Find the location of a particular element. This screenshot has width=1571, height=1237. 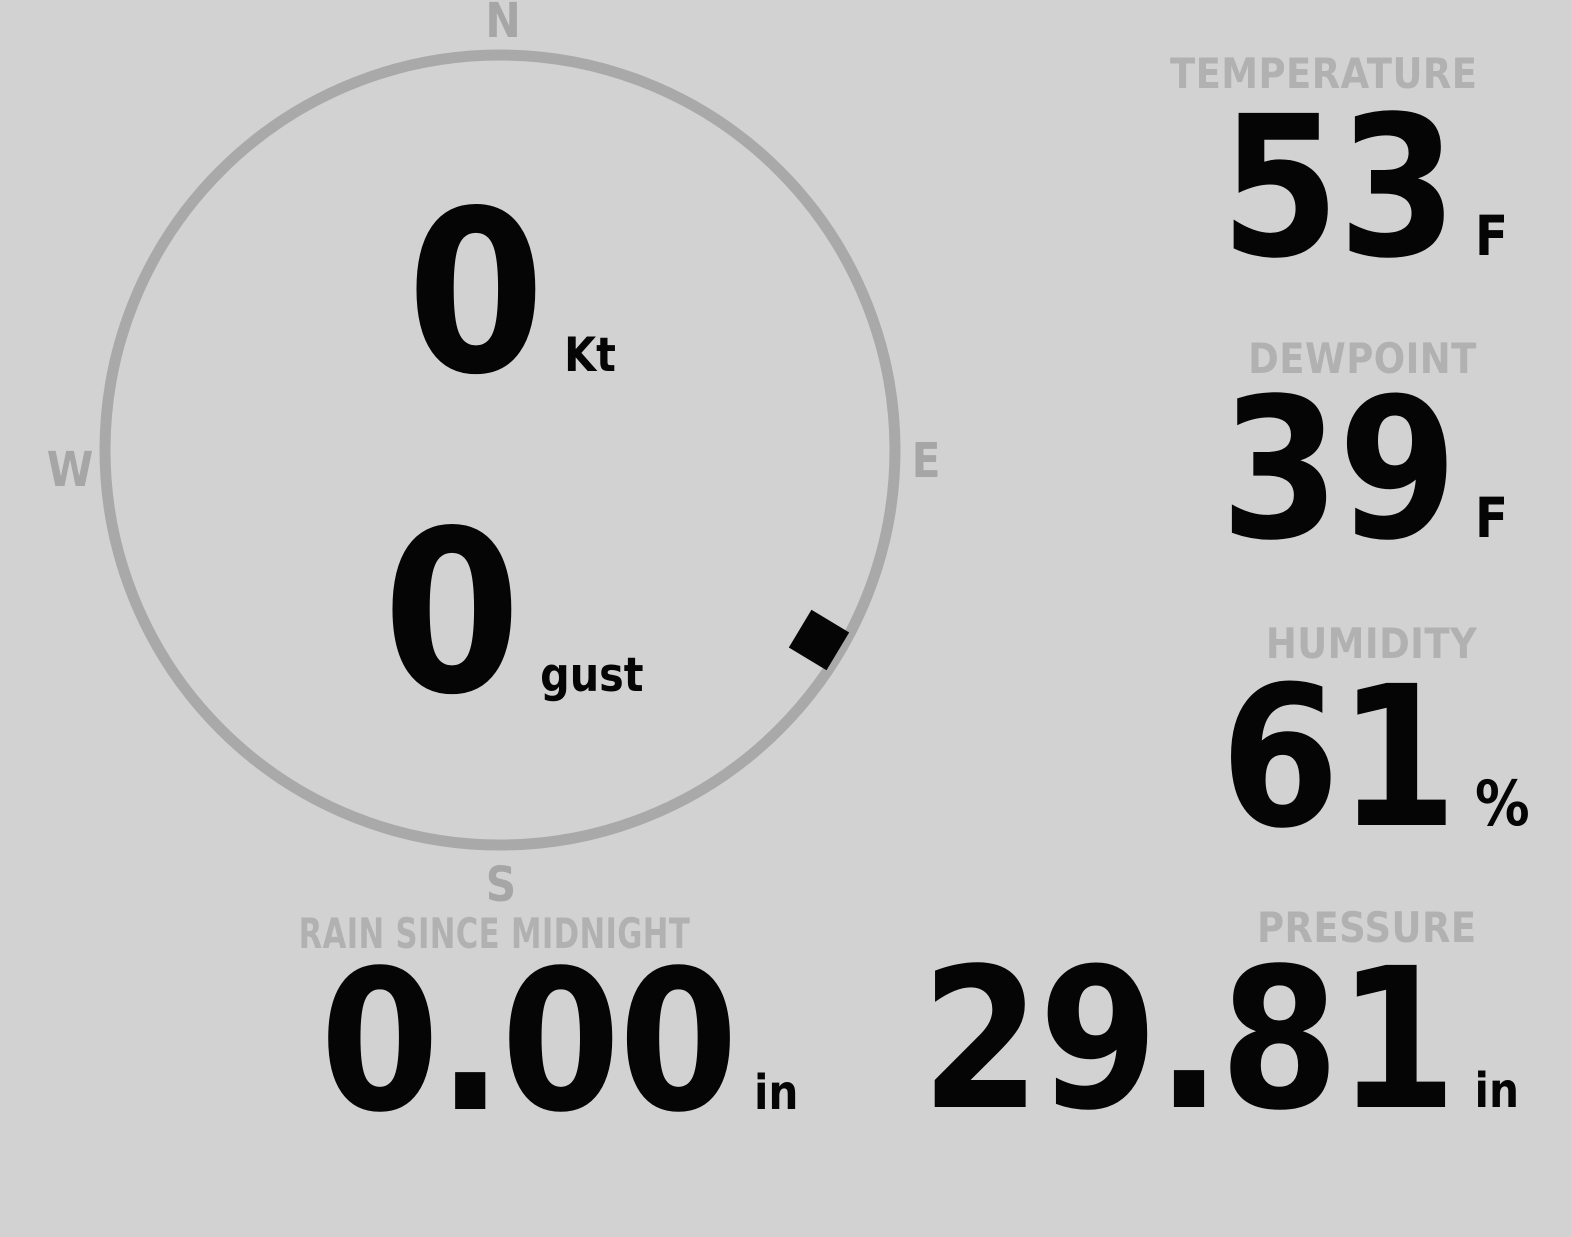

humidity-label: HUMIDITY is located at coordinates (1371, 643).